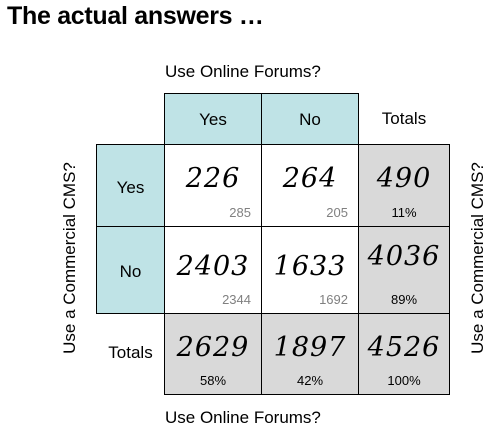 This screenshot has width=500, height=444. I want to click on cell-total-yes: 2629 58%, so click(213, 354).